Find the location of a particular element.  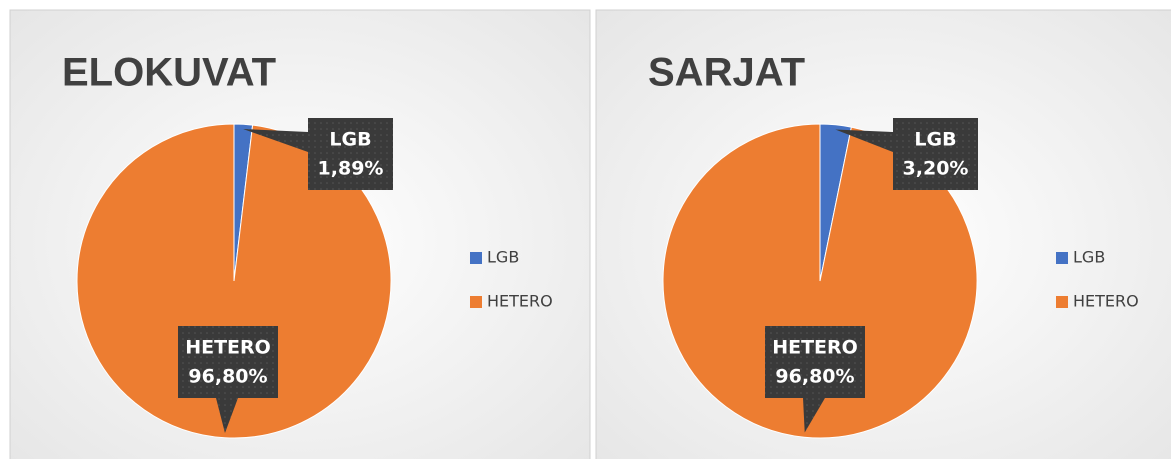

data-label-value: 3,20% is located at coordinates (936, 169).